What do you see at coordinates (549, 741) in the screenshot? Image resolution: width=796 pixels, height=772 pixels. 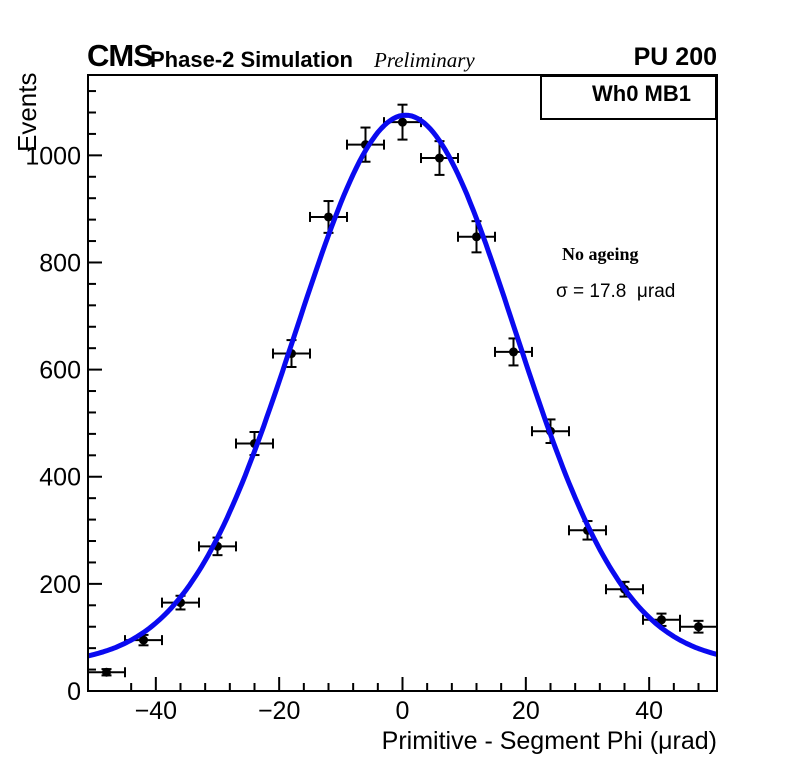 I see `x-axis-title: Primitive - Segment Phi (μrad)` at bounding box center [549, 741].